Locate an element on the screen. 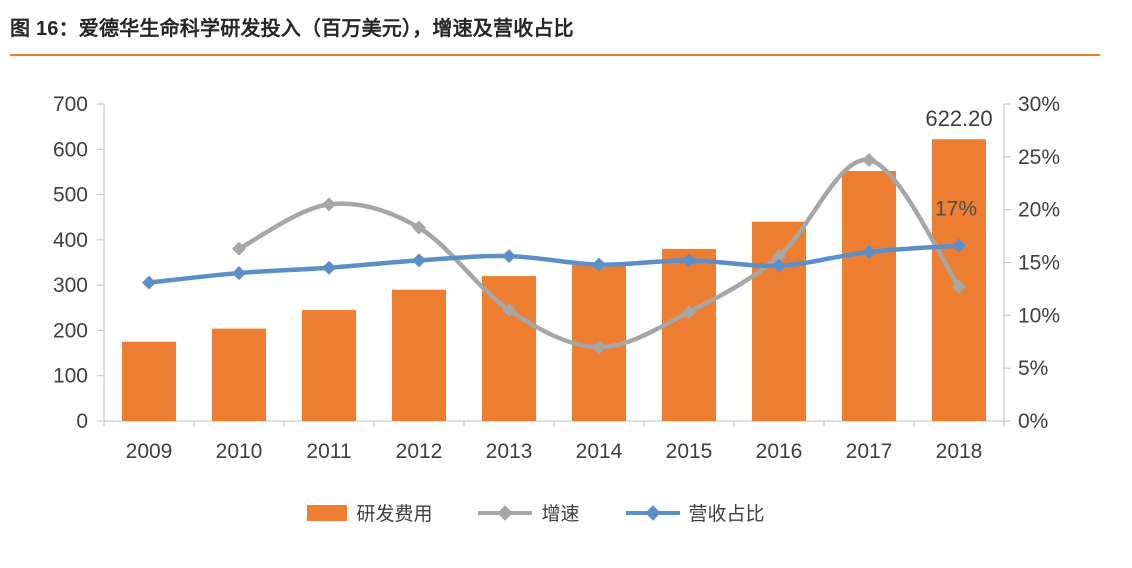 This screenshot has width=1132, height=568. chart-legend: 研发费用 增速 营收占比 is located at coordinates (536, 512).